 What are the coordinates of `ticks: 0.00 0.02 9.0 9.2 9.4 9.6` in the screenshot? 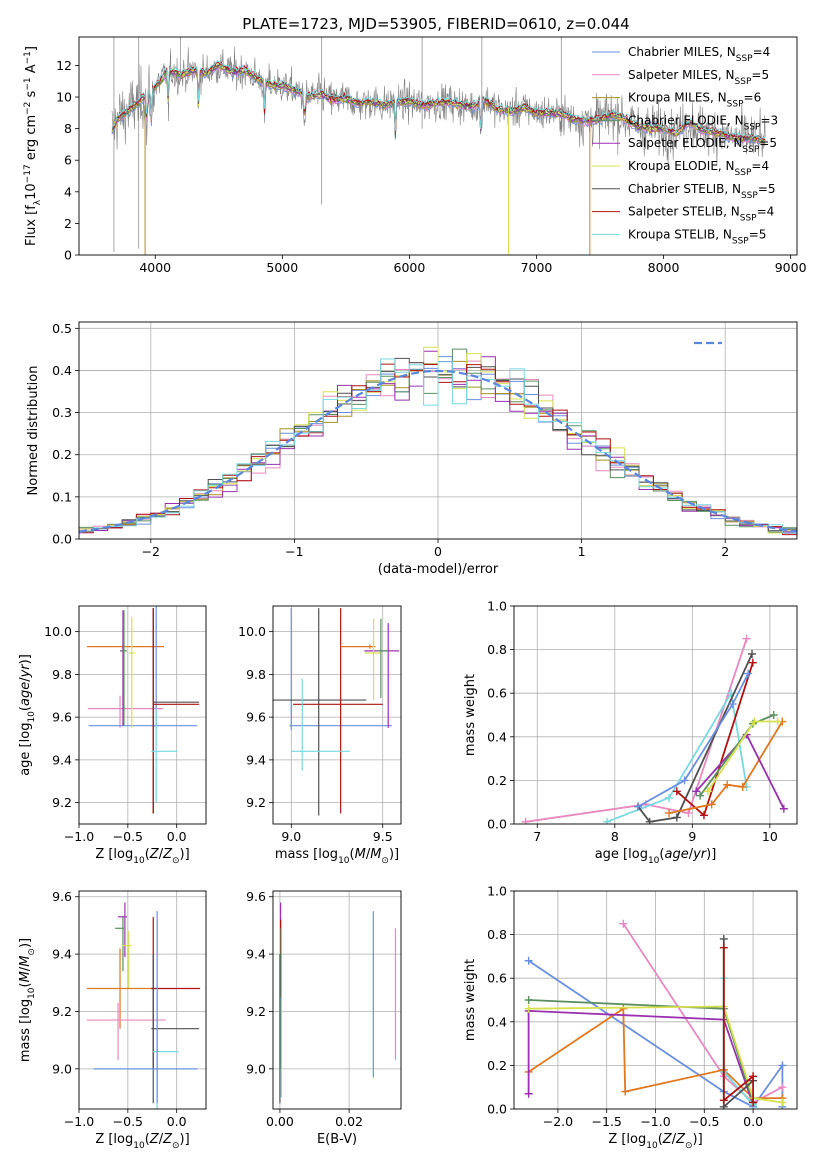 It's located at (304, 1009).